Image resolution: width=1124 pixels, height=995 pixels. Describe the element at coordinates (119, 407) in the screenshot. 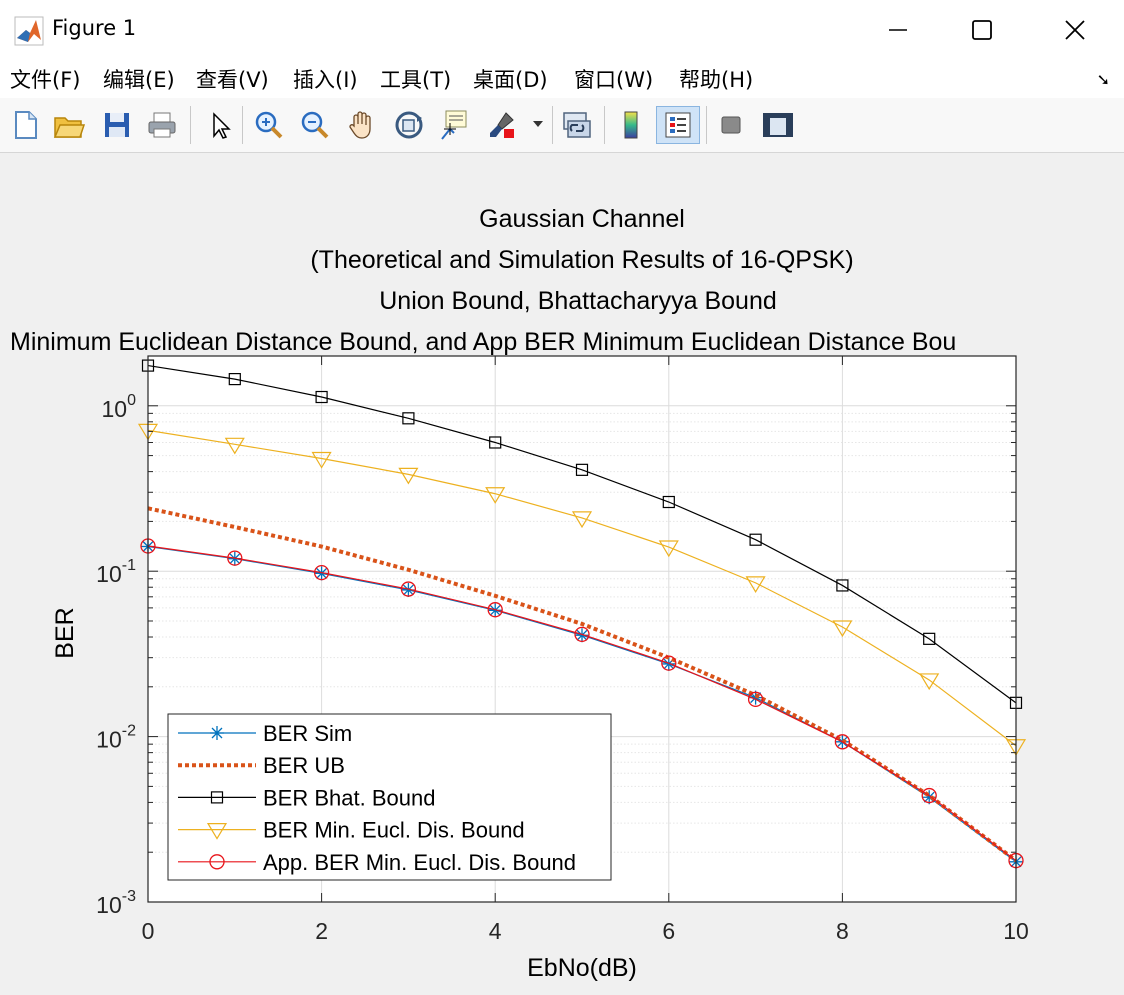

I see `y-tick-label: 10⁰` at that location.